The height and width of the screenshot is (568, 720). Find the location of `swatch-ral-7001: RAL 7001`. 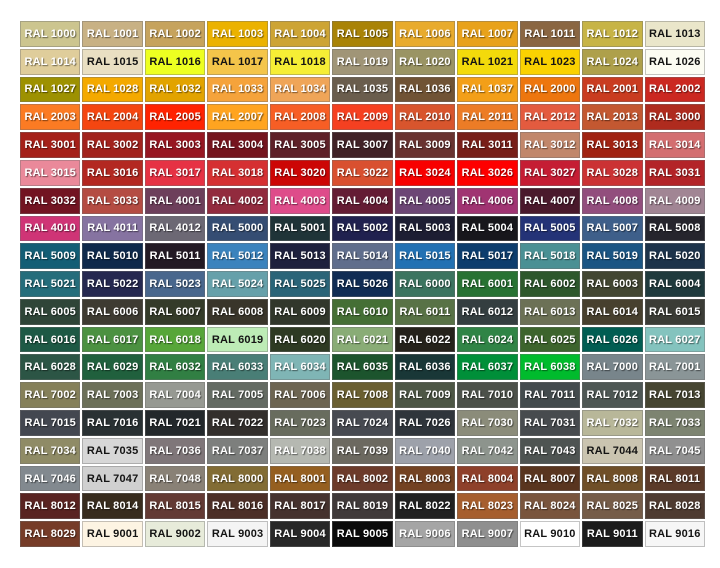

swatch-ral-7001: RAL 7001 is located at coordinates (674, 367).